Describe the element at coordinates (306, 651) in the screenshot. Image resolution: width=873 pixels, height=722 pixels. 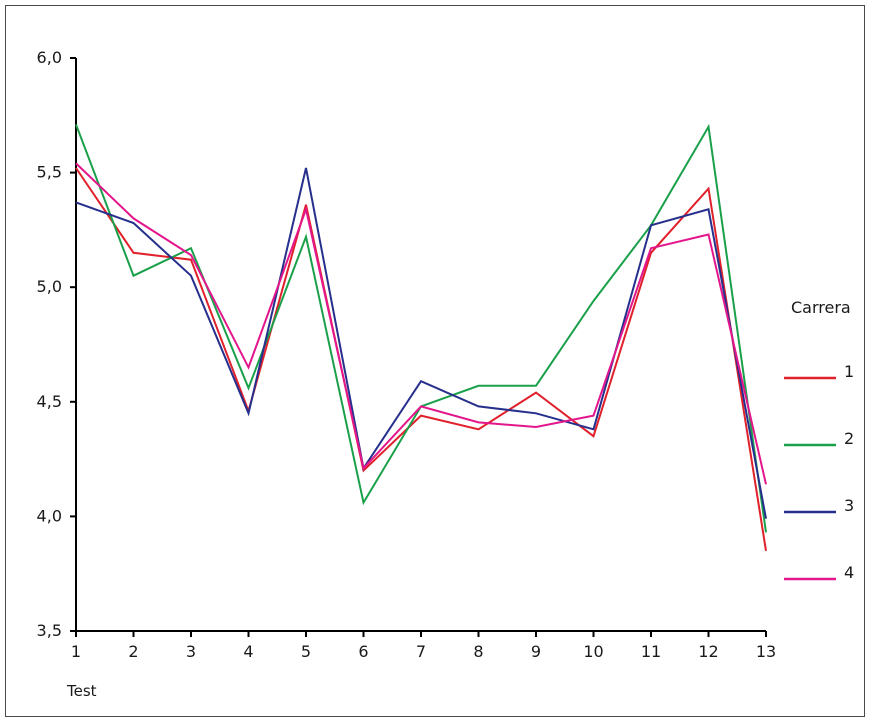
I see `x-tick-label: 5` at that location.